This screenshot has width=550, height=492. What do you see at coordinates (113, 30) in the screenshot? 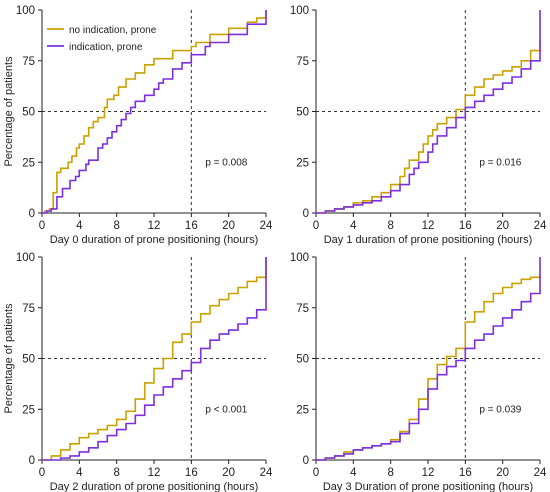
I see `legend-label: no indication, prone` at bounding box center [113, 30].